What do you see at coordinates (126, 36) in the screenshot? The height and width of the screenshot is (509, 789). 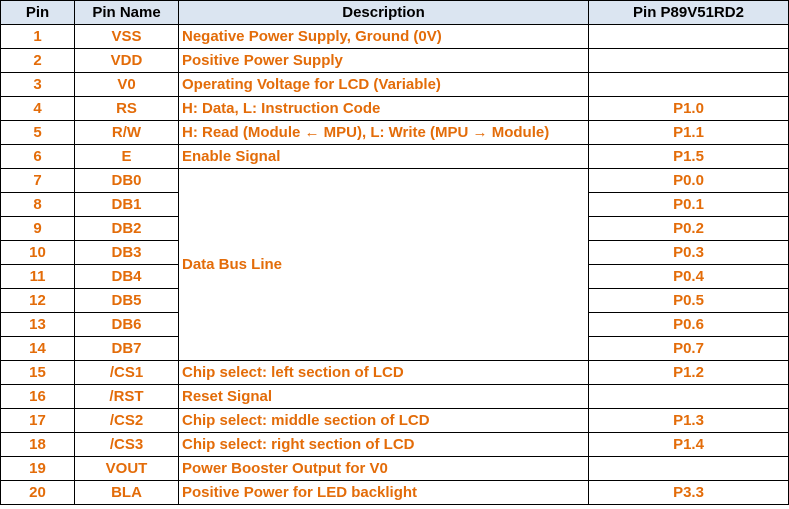 I see `pin-name: VSS` at bounding box center [126, 36].